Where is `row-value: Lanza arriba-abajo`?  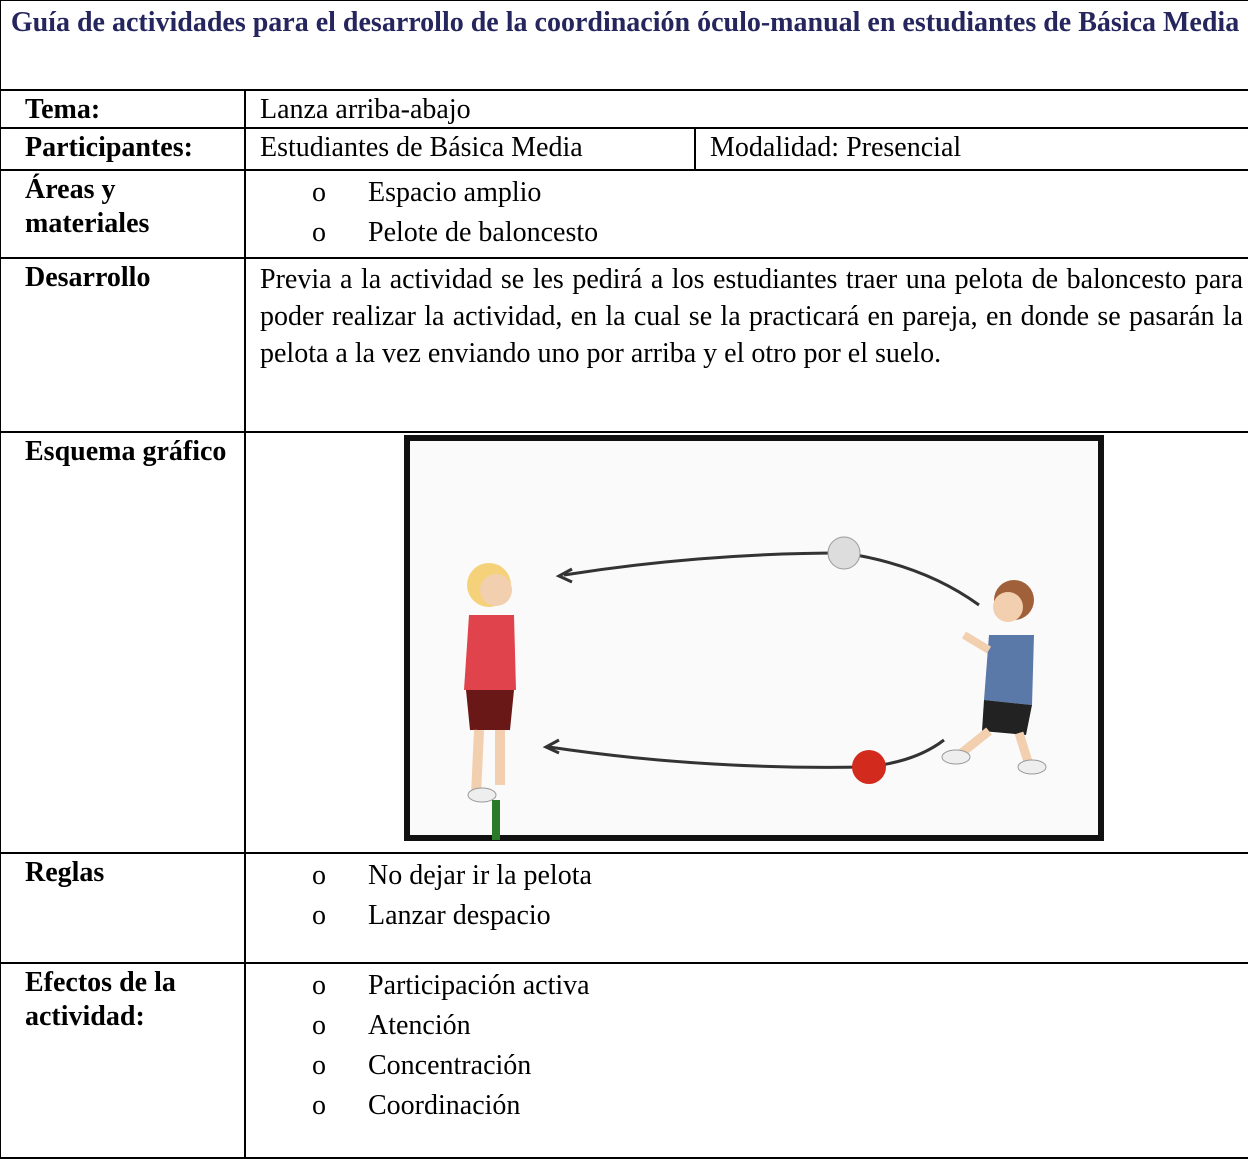
row-value: Lanza arriba-abajo is located at coordinates (745, 109).